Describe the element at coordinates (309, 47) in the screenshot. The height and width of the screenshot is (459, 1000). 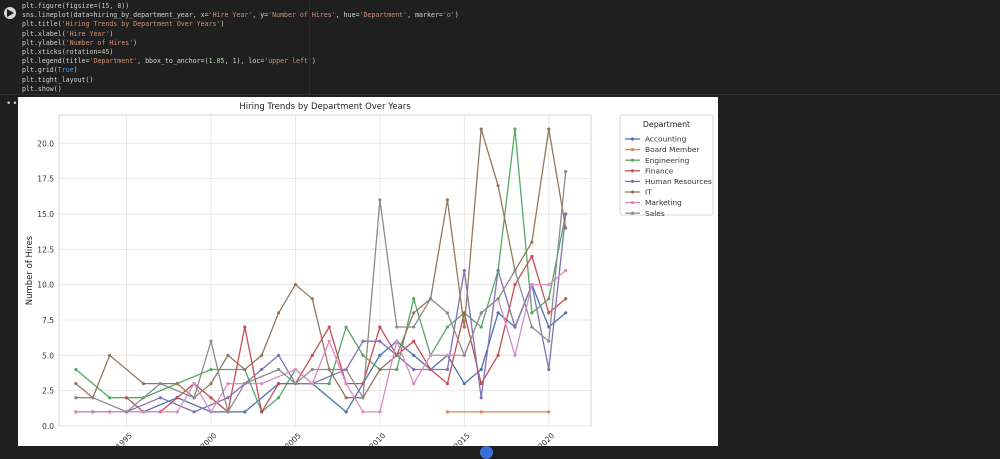
I see `code-ruler` at that location.